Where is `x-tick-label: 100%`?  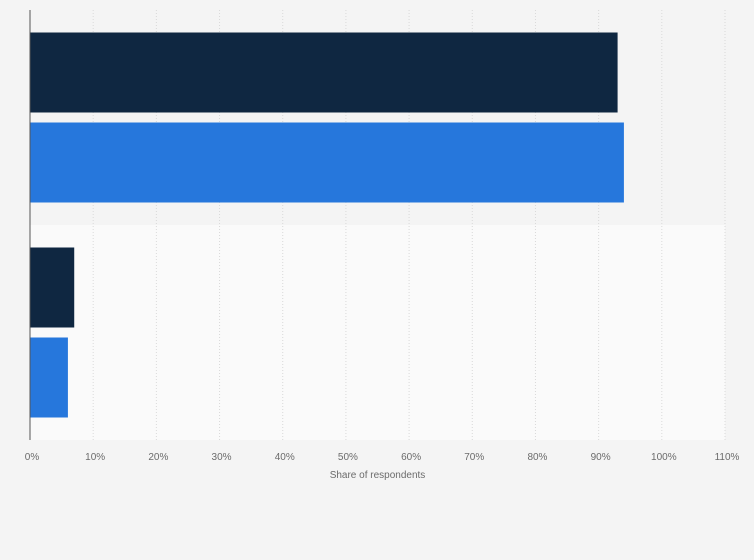 x-tick-label: 100% is located at coordinates (664, 457).